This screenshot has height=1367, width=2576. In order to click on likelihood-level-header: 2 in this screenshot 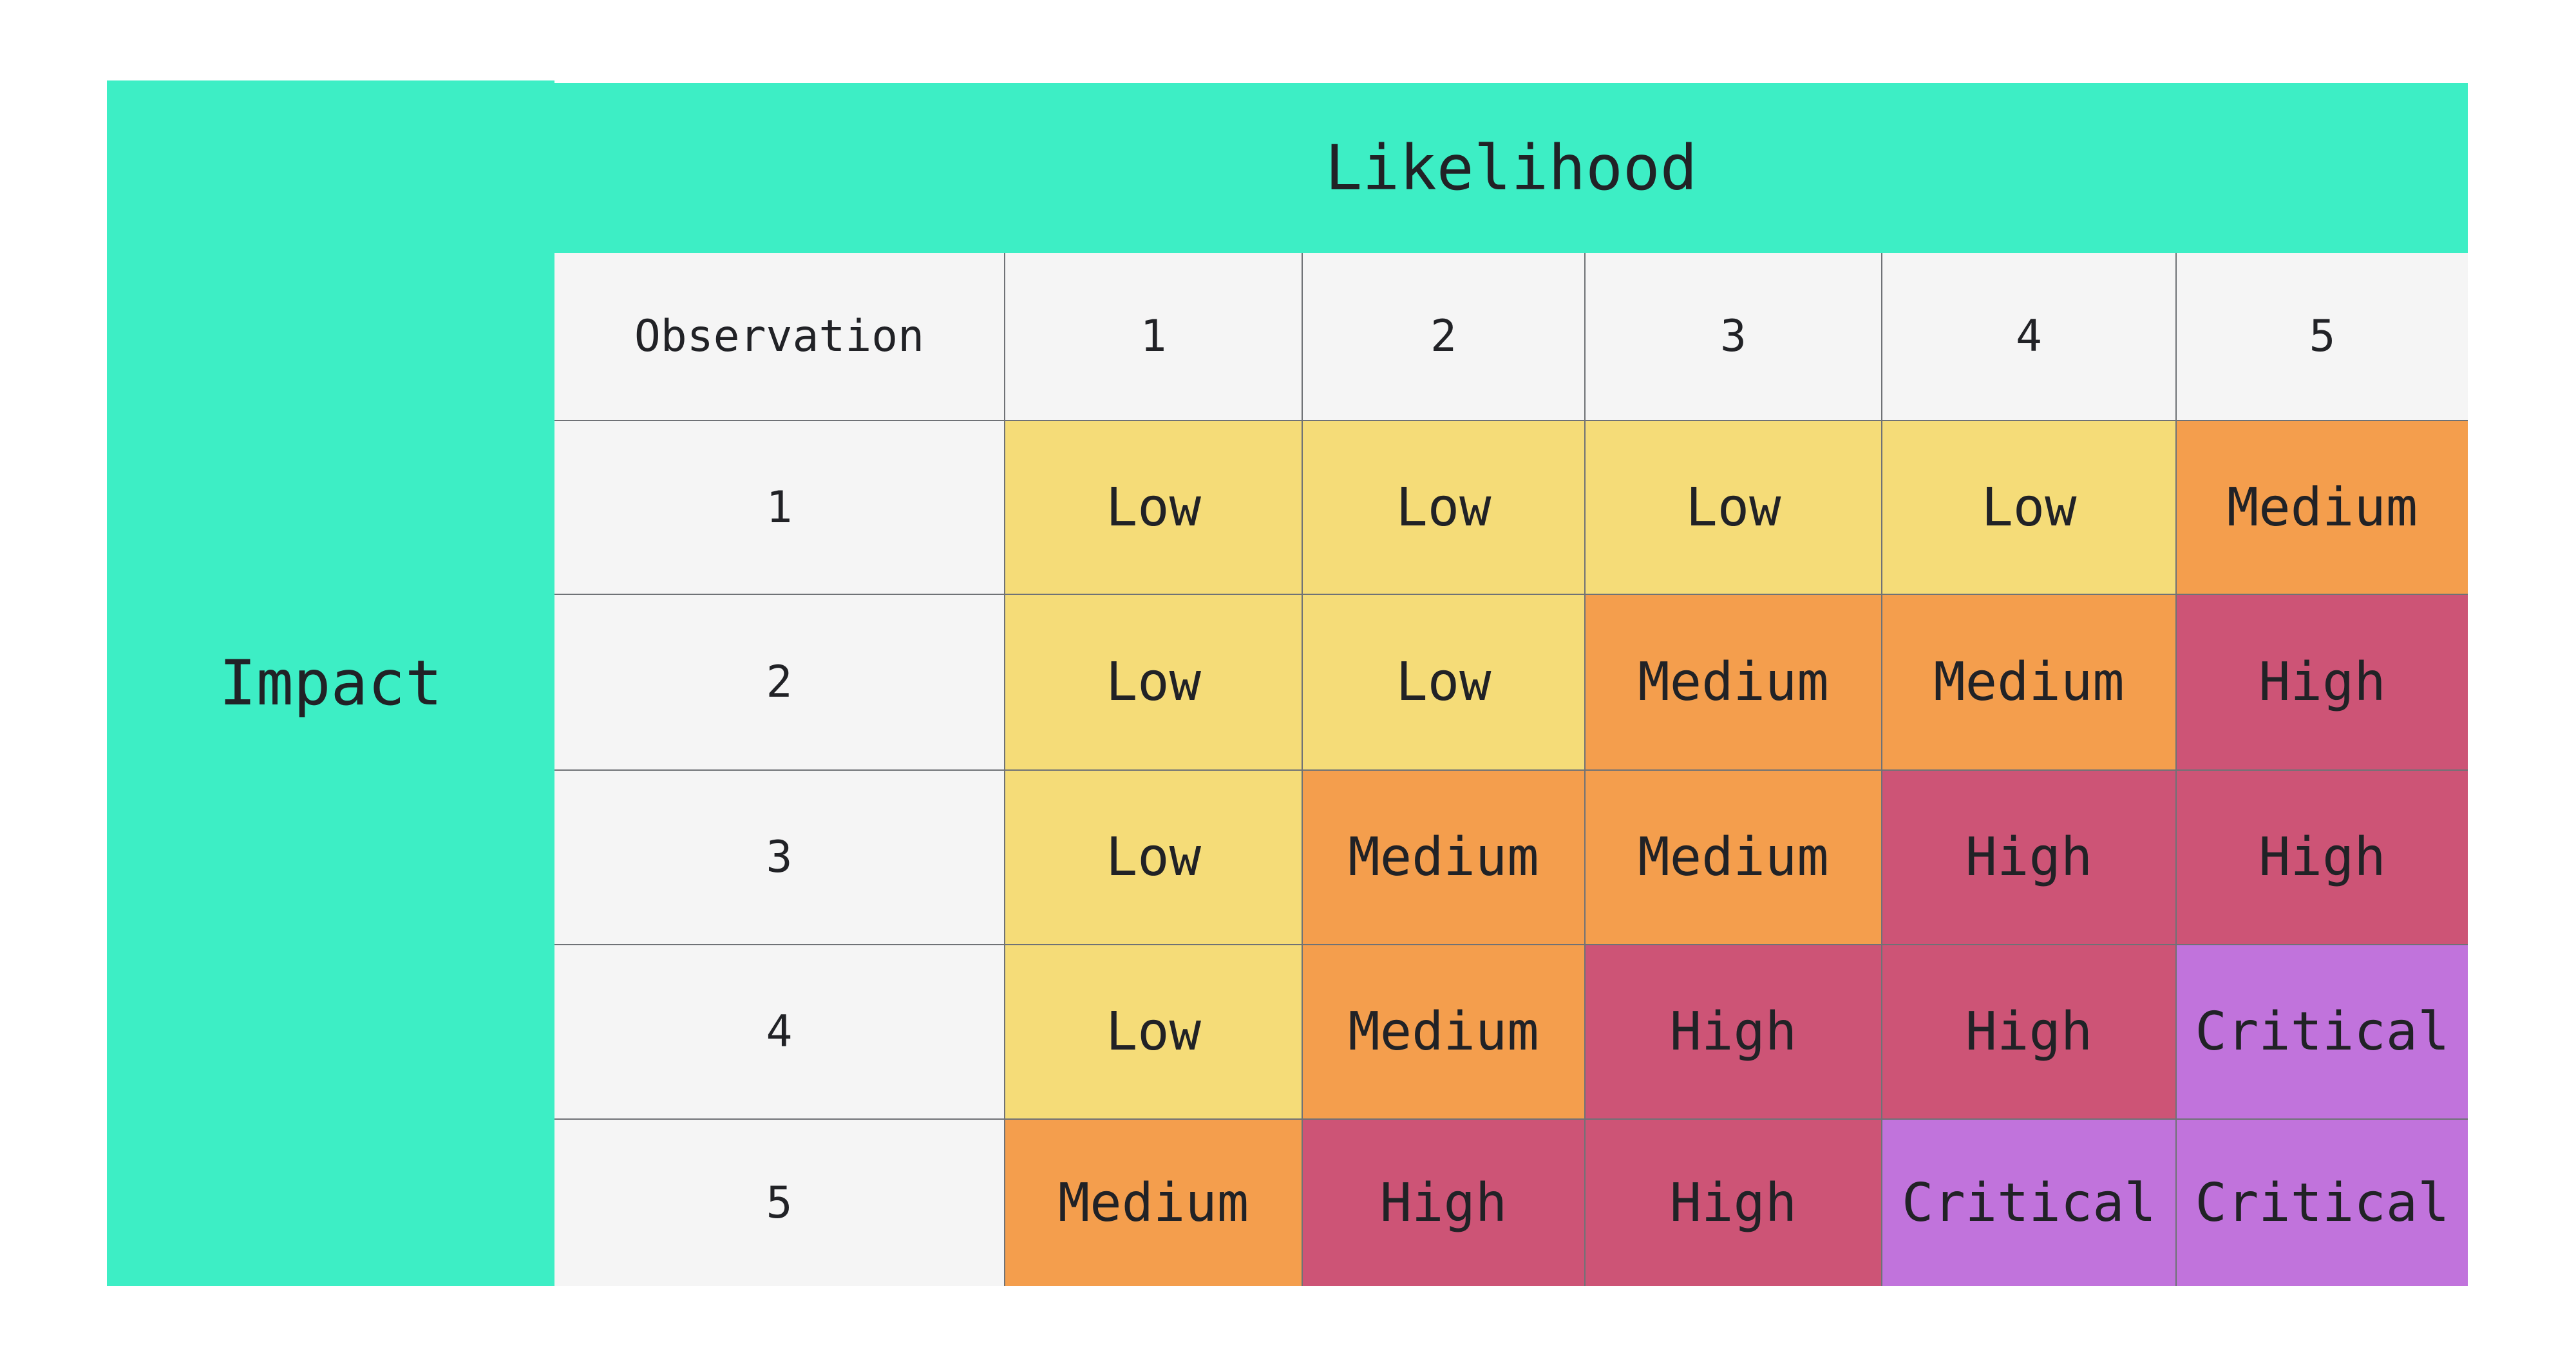, I will do `click(1444, 337)`.